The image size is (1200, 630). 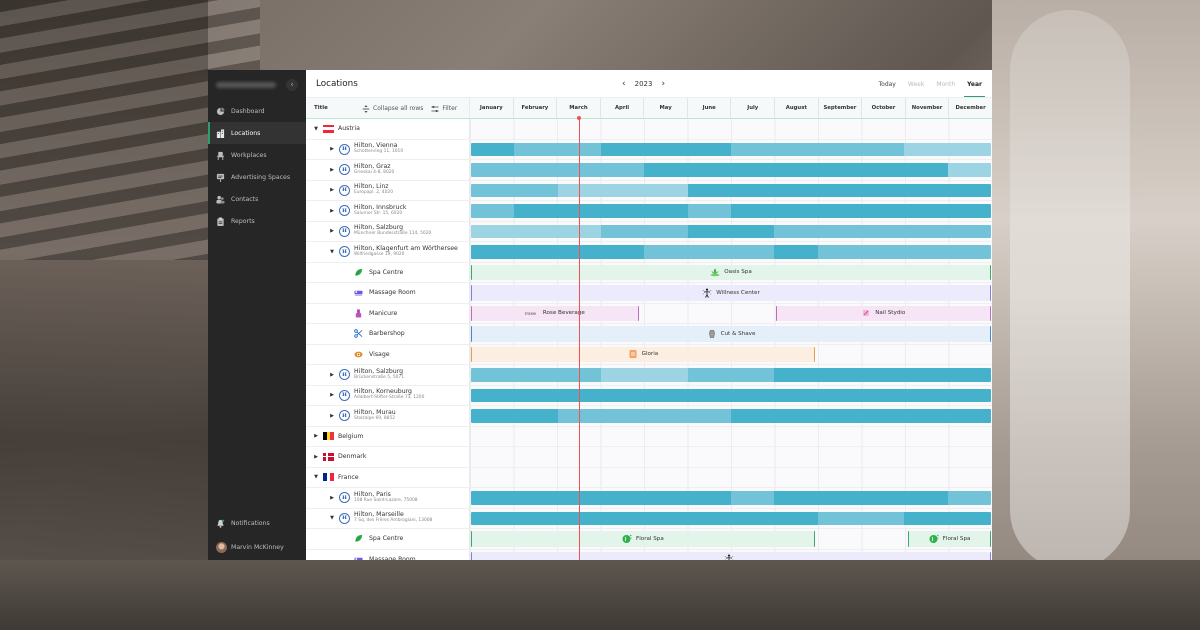 I want to click on row-timeline: Cut & Shave, so click(x=731, y=334).